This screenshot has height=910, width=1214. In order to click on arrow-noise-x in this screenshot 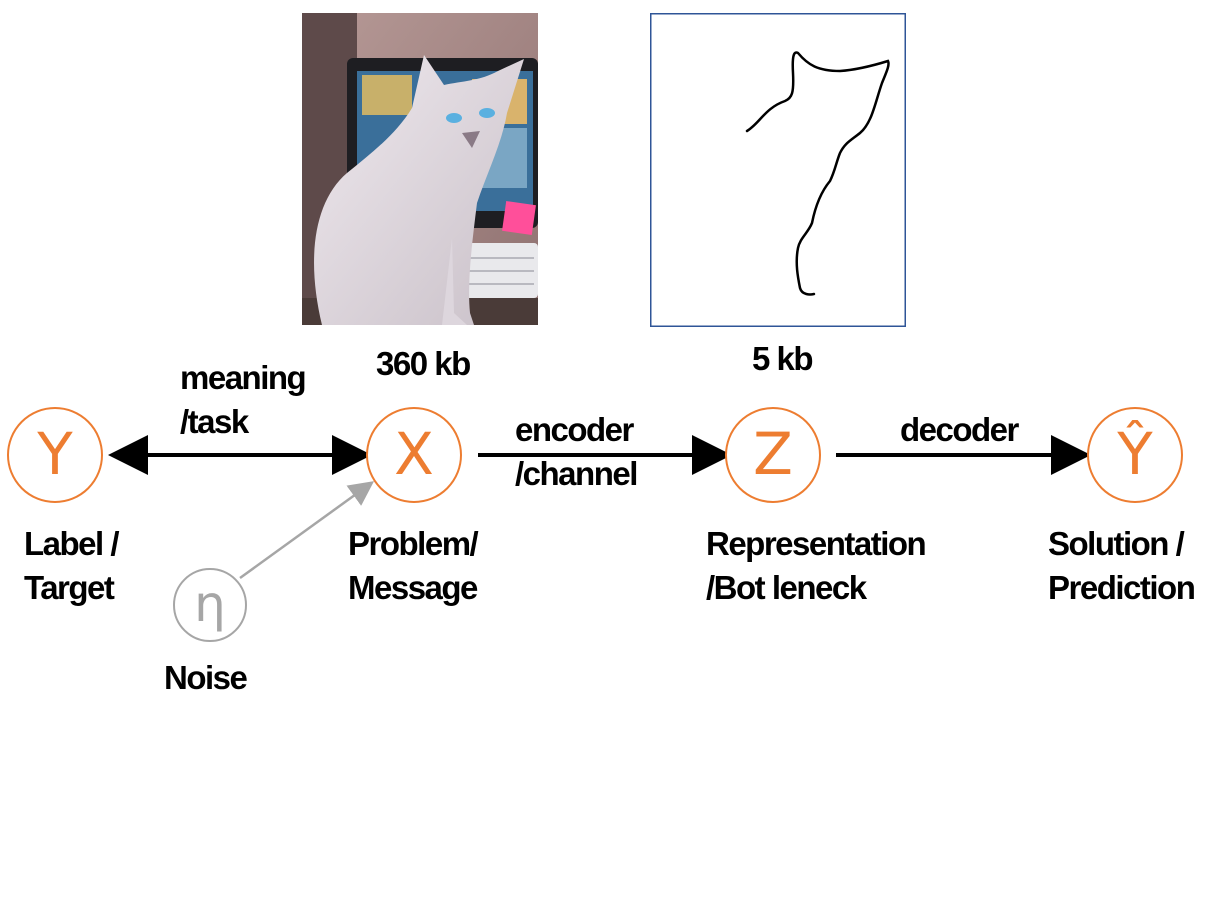, I will do `click(307, 530)`.